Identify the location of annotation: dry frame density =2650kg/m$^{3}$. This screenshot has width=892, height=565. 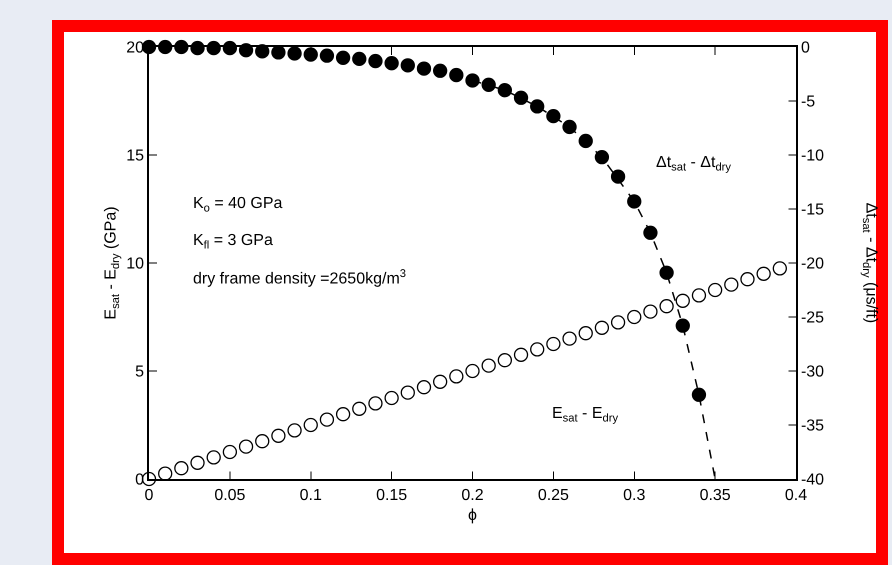
(299, 278).